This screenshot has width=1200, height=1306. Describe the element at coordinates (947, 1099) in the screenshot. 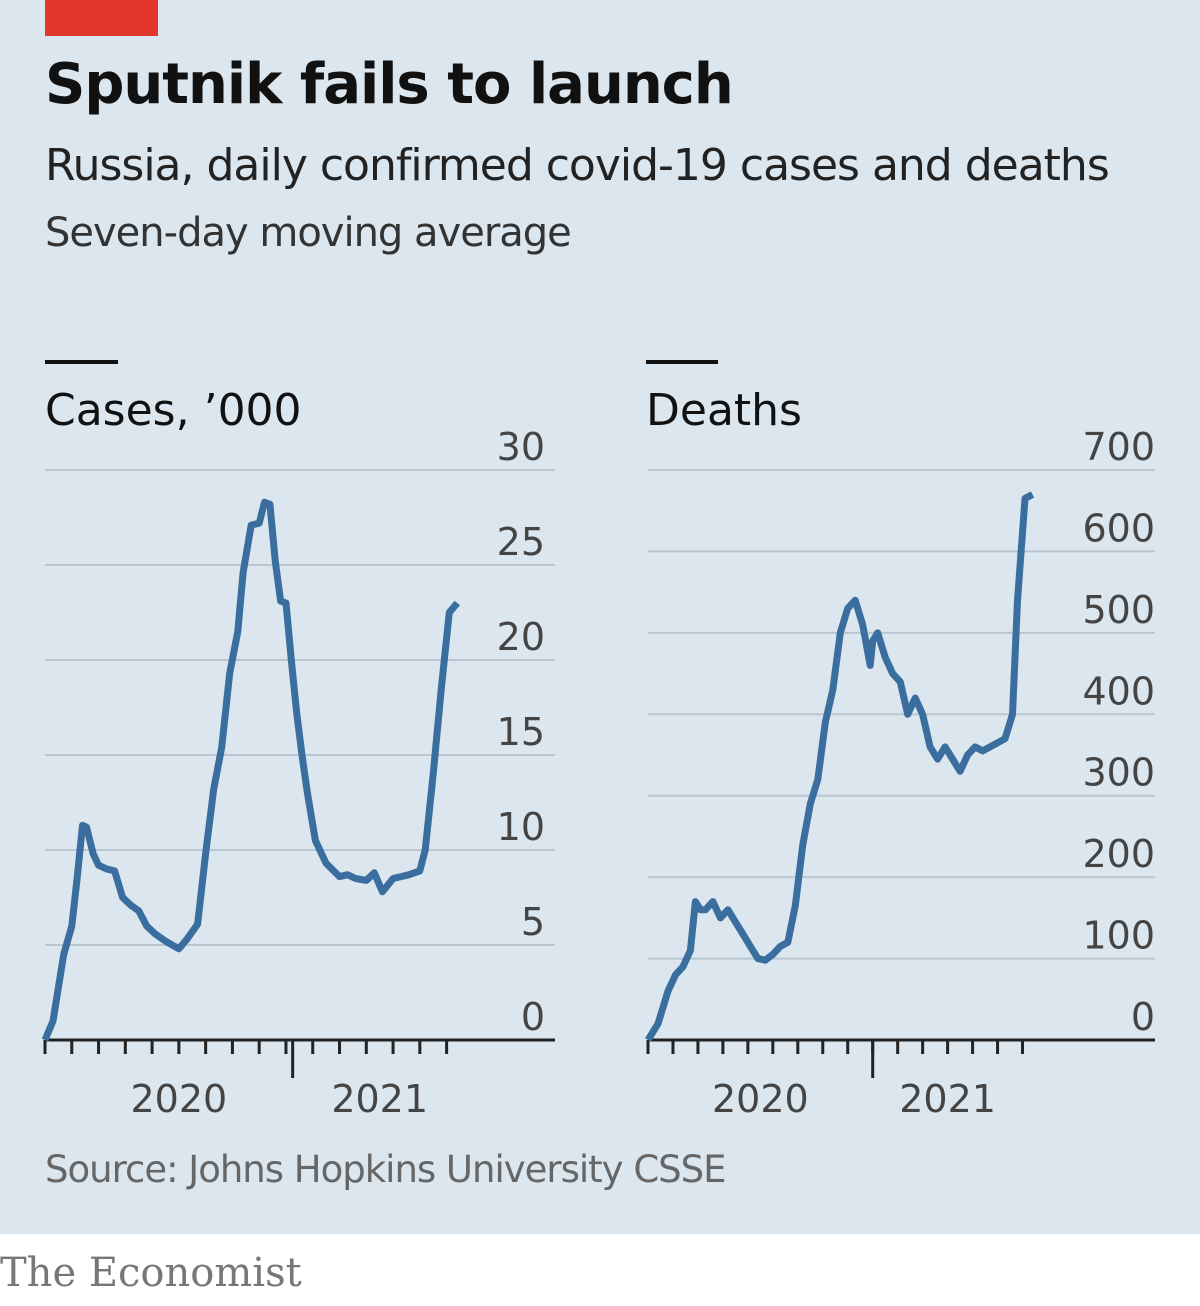

I see `x-tick-label-1-1: 2021` at that location.